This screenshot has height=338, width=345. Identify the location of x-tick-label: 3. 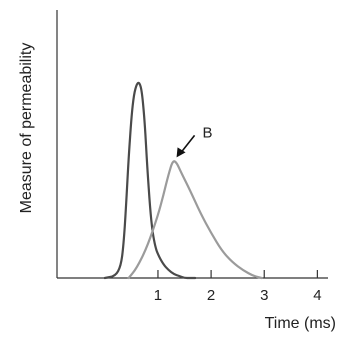
(264, 295).